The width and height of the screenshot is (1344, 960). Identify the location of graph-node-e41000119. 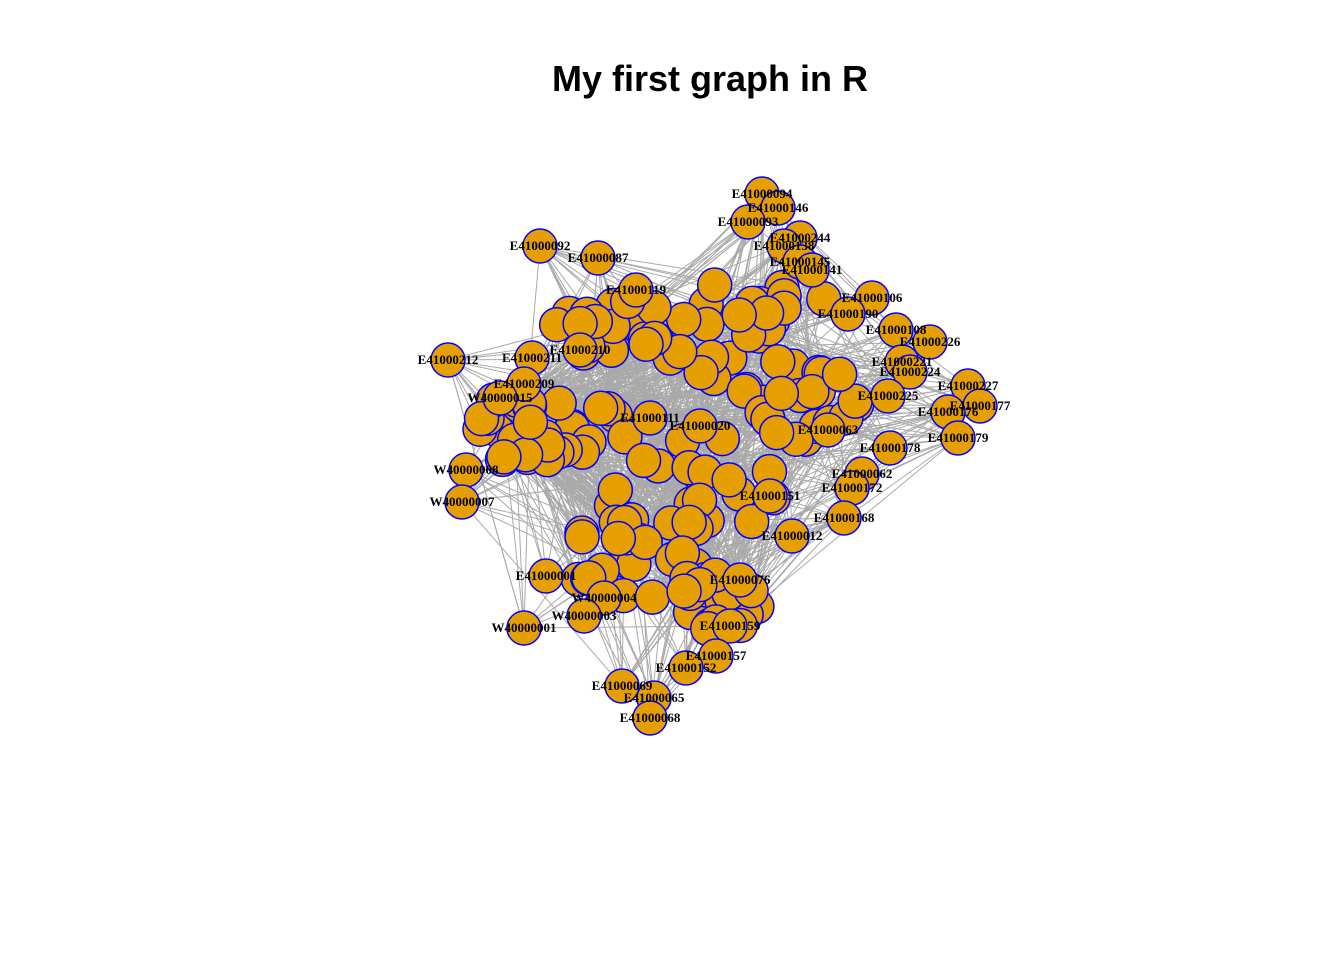
(636, 290).